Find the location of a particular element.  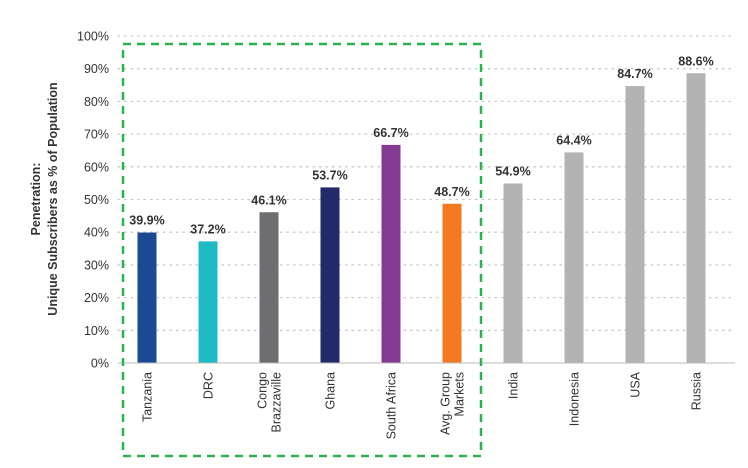

category-label-line: Ghana is located at coordinates (331, 391).